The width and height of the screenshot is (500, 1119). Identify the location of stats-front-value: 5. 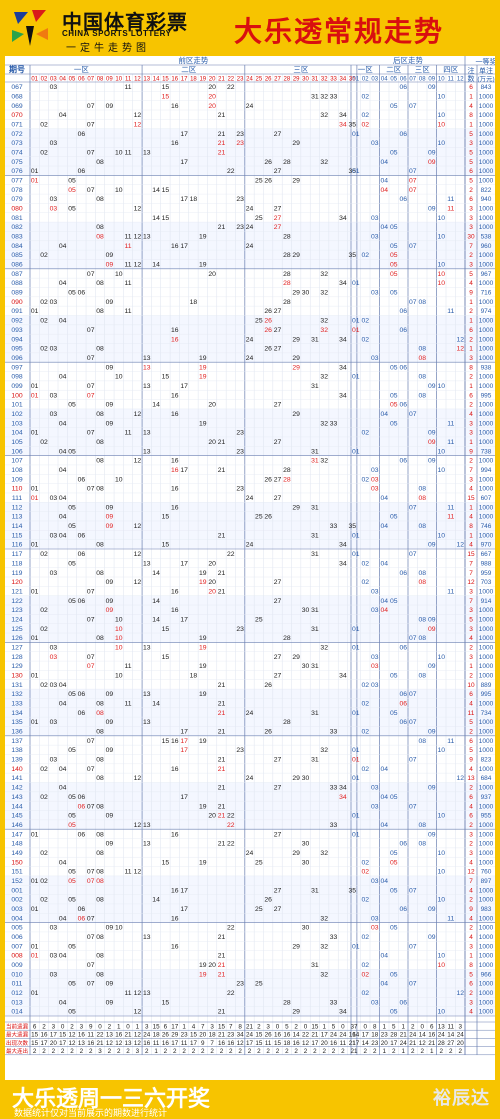
(287, 1027).